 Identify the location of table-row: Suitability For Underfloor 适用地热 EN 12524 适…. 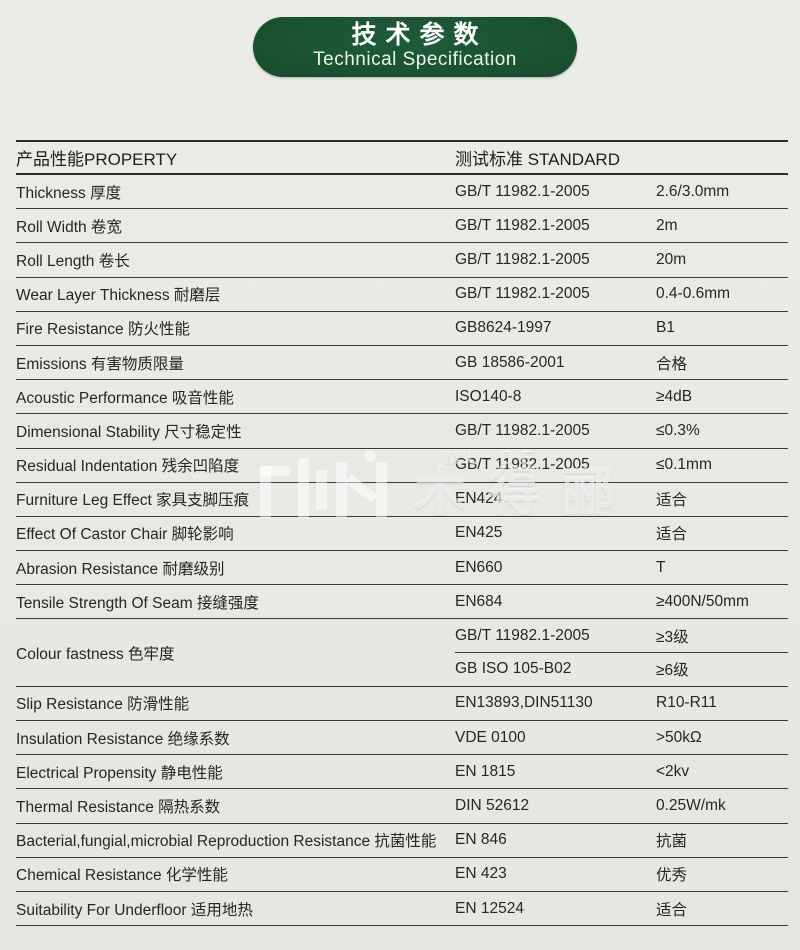
(402, 909).